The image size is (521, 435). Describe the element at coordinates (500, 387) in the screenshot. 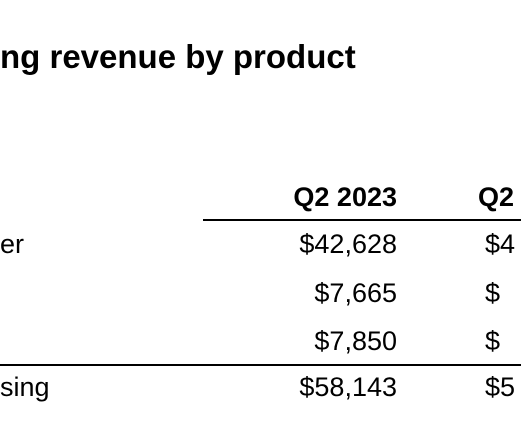

I see `total-value-q2-next: $5` at that location.